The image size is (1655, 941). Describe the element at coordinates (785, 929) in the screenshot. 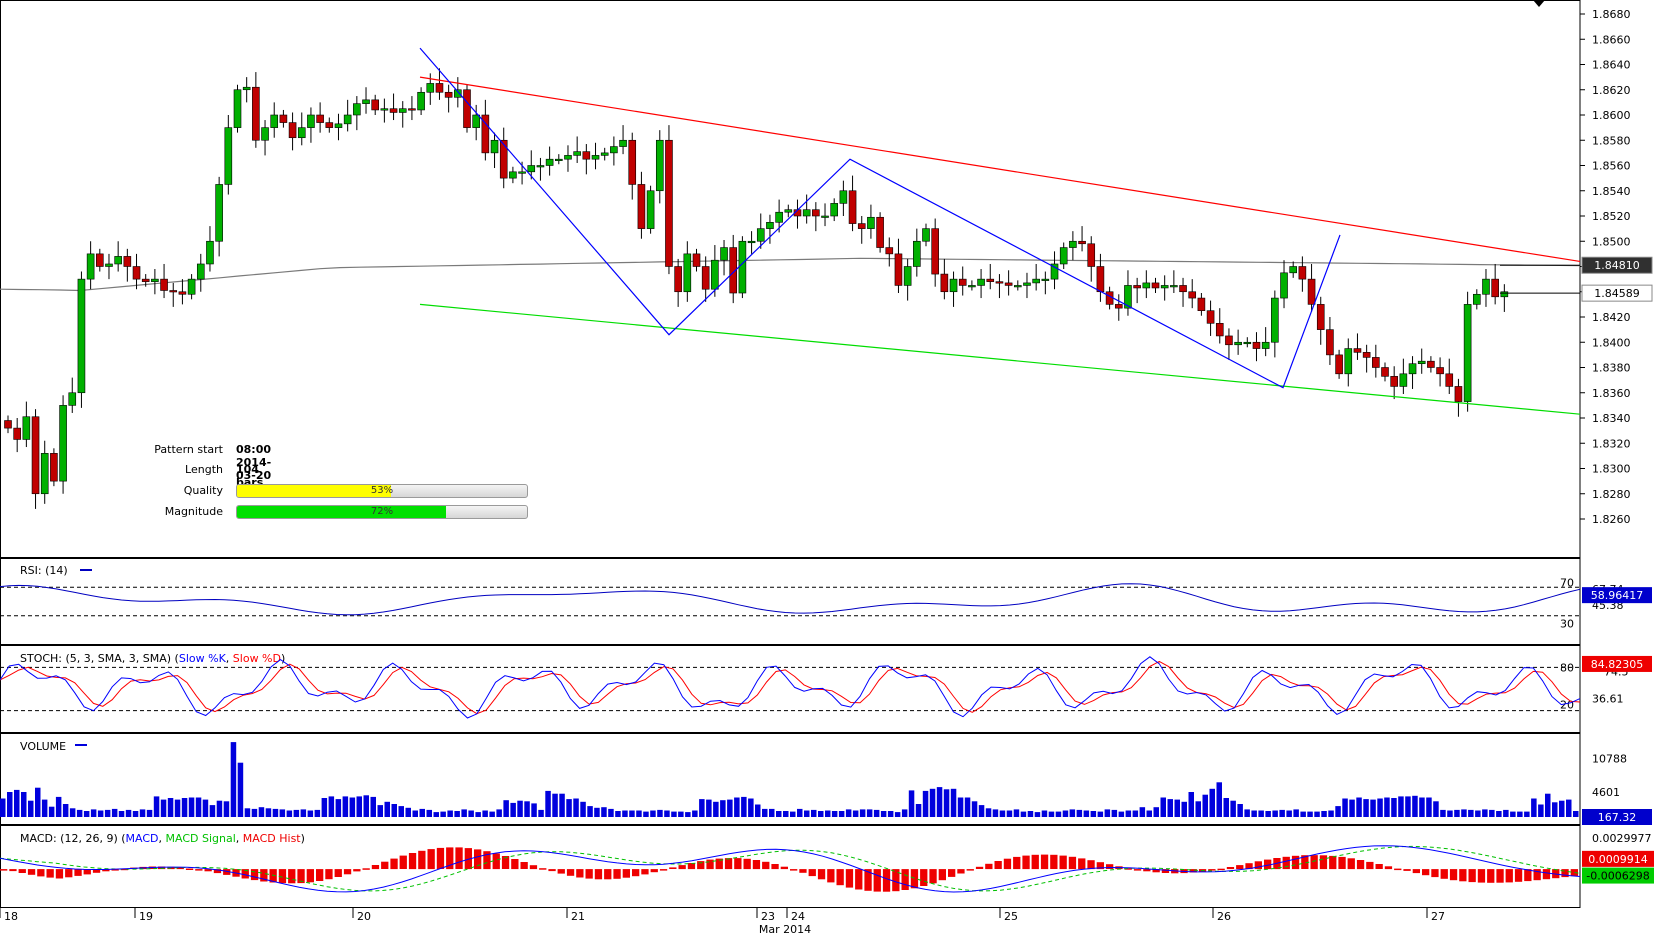

I see `x-month-label: Mar 2014` at that location.